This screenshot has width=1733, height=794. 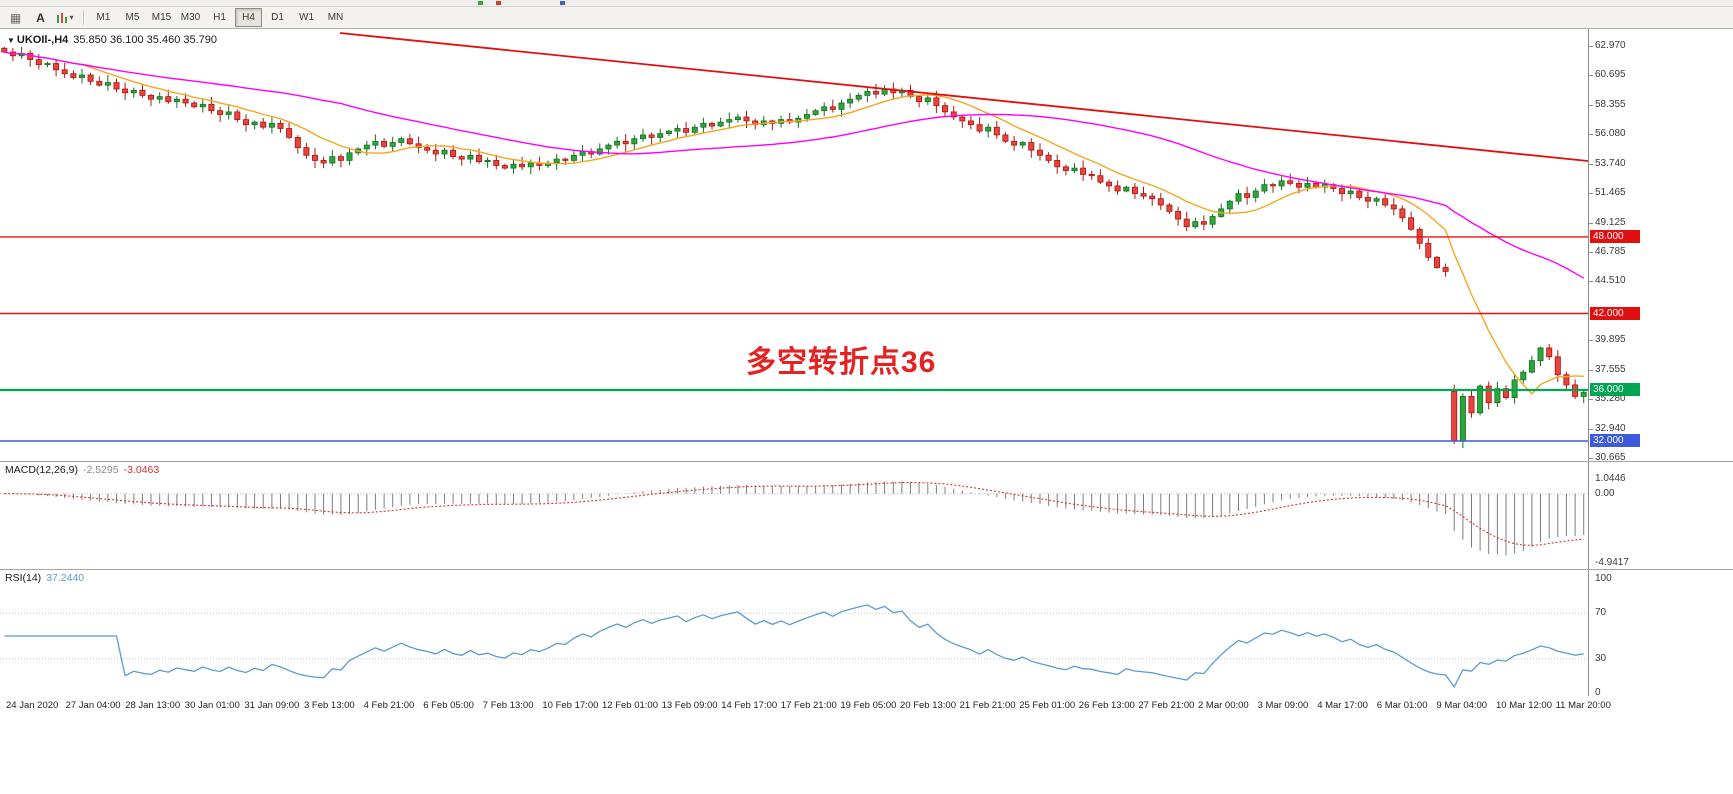 I want to click on macd-panel: MACD(12,26,9) -2.5295 -3.0463, so click(x=794, y=515).